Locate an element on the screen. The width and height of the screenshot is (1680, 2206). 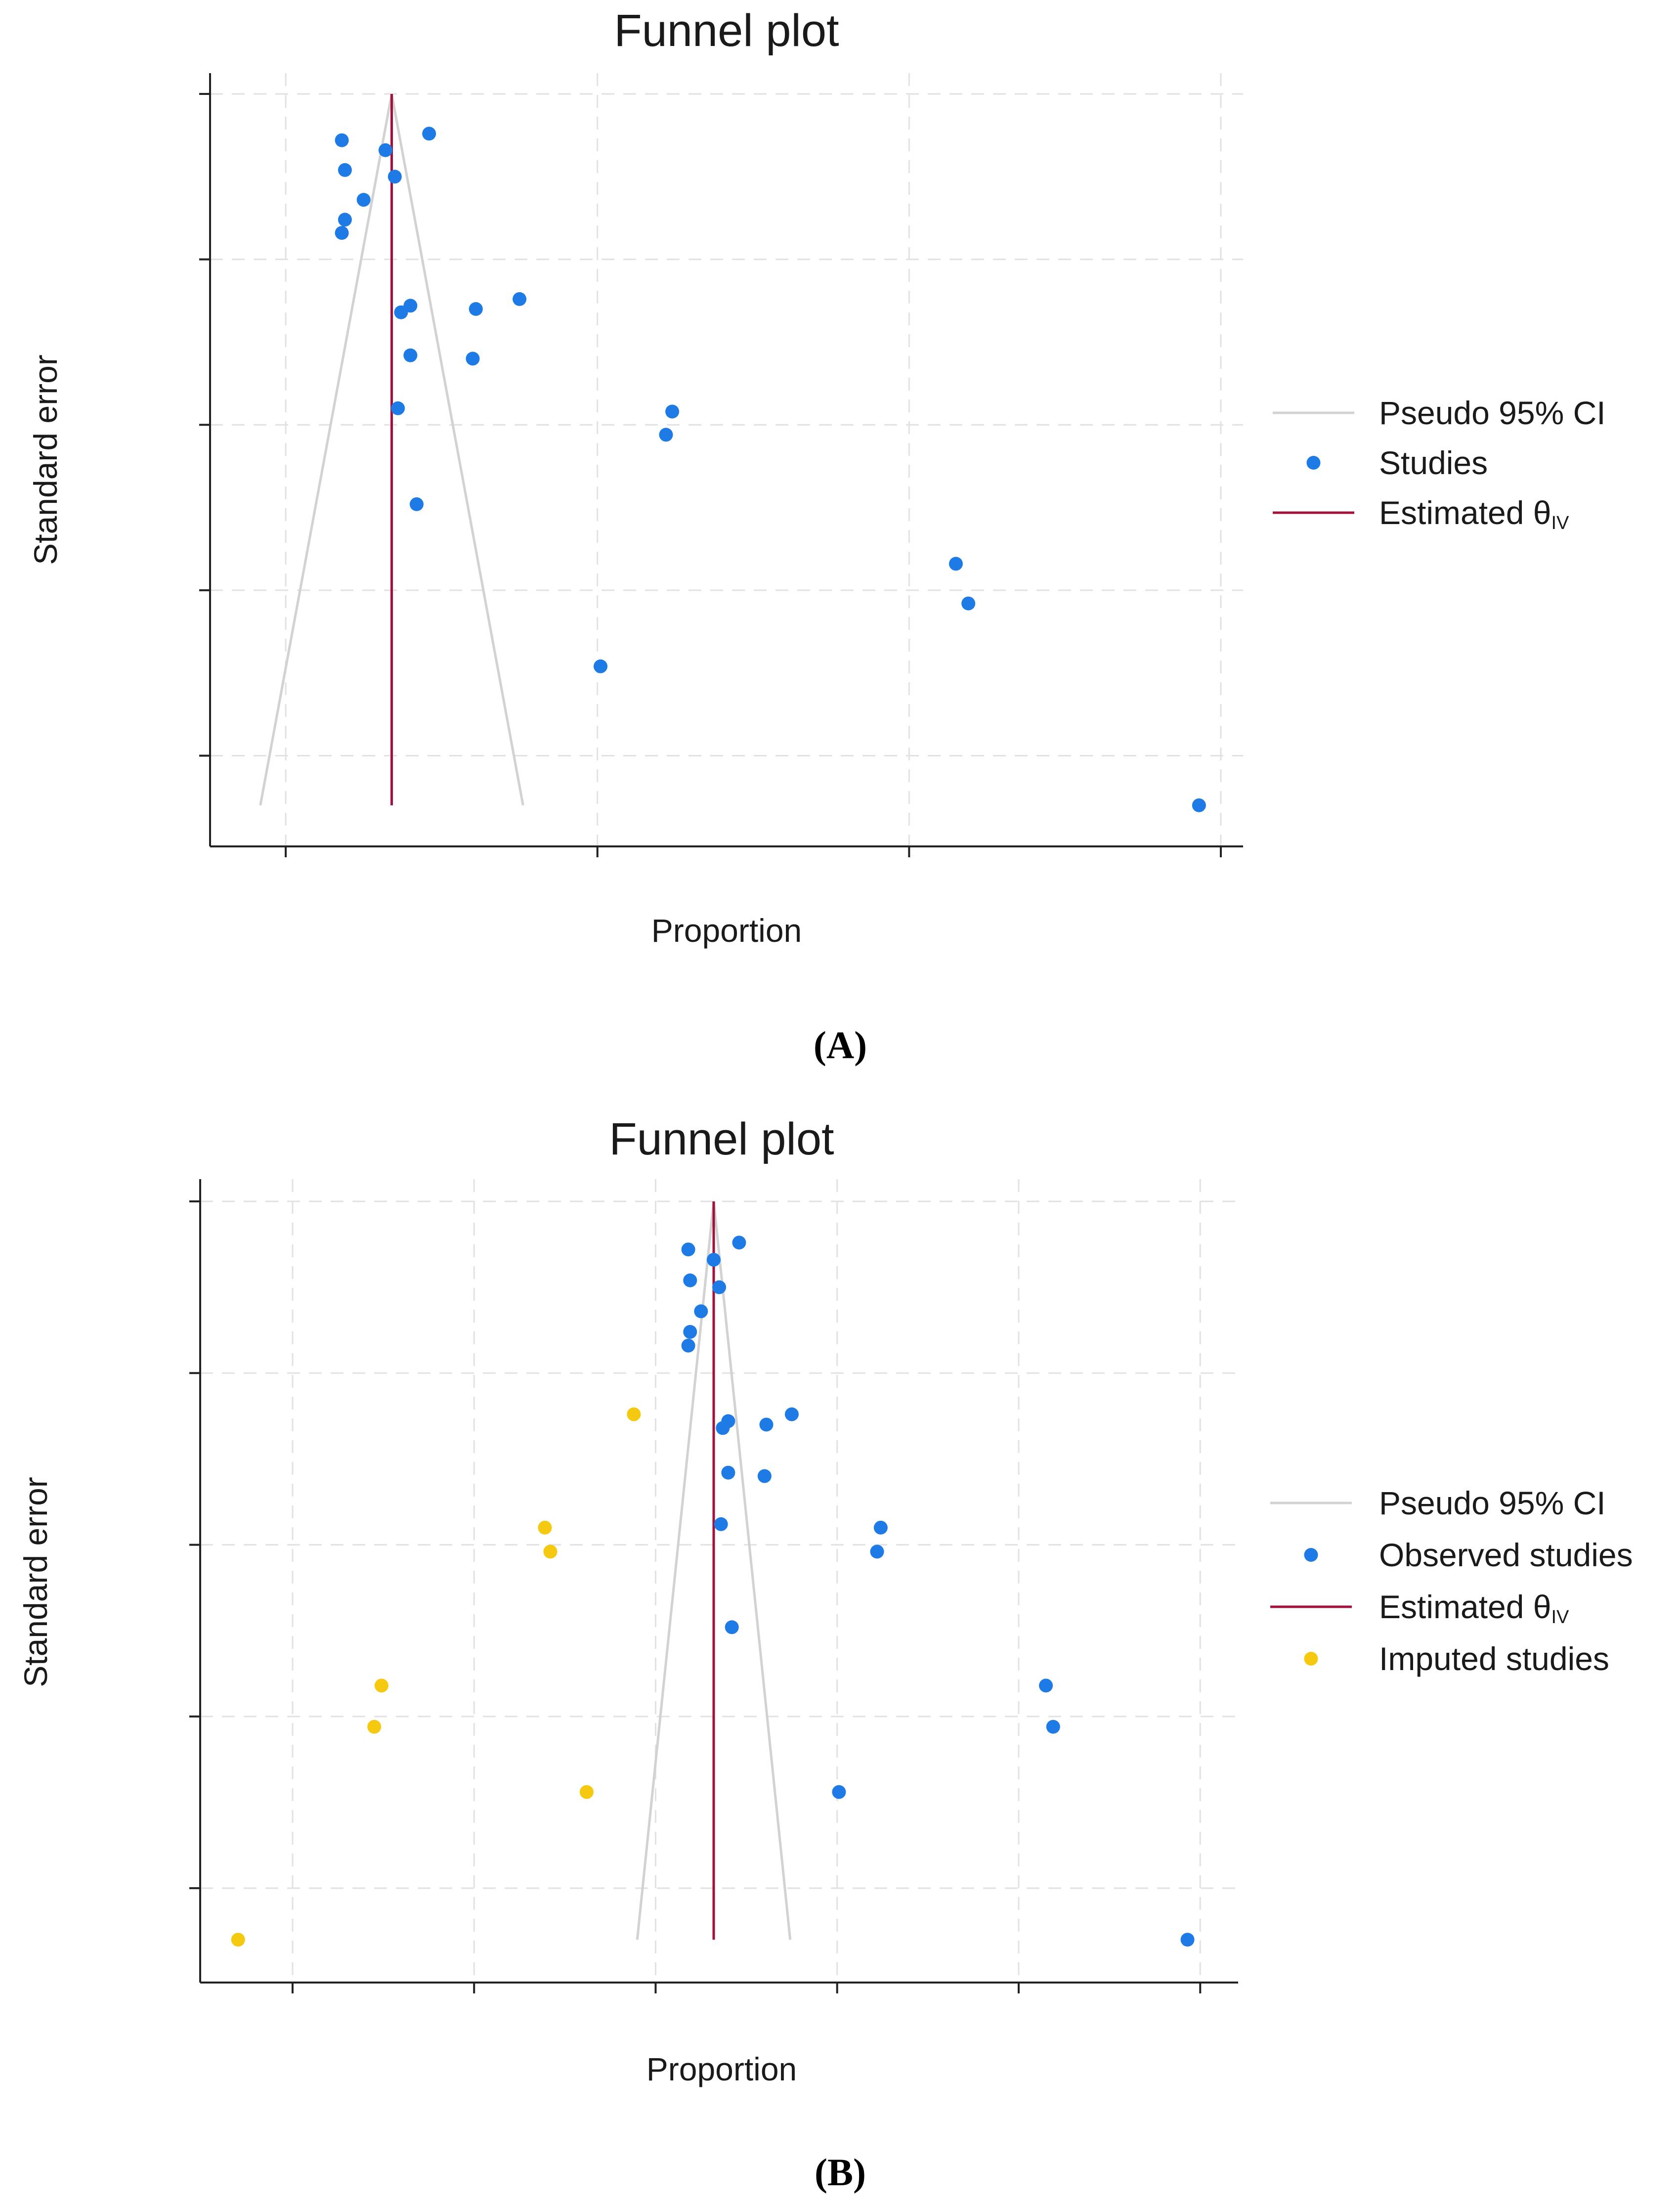
panel-a-x-axis-label: Proportion is located at coordinates (727, 930).